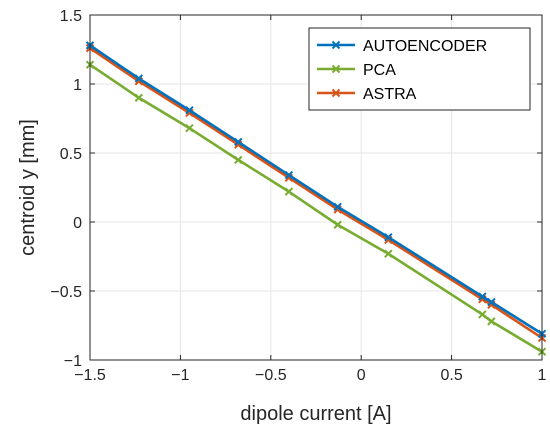  I want to click on y-tick-label: −1, so click(73, 361).